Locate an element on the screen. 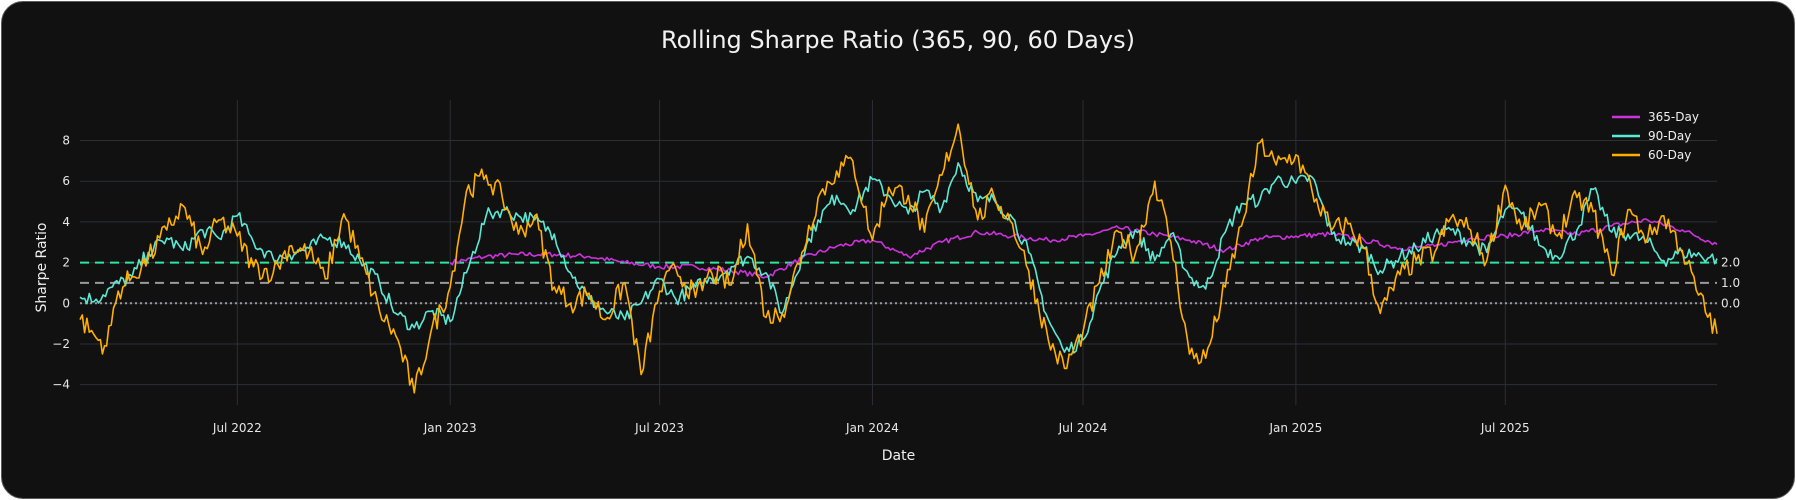  reference-line-label: 2.0 is located at coordinates (1730, 263).